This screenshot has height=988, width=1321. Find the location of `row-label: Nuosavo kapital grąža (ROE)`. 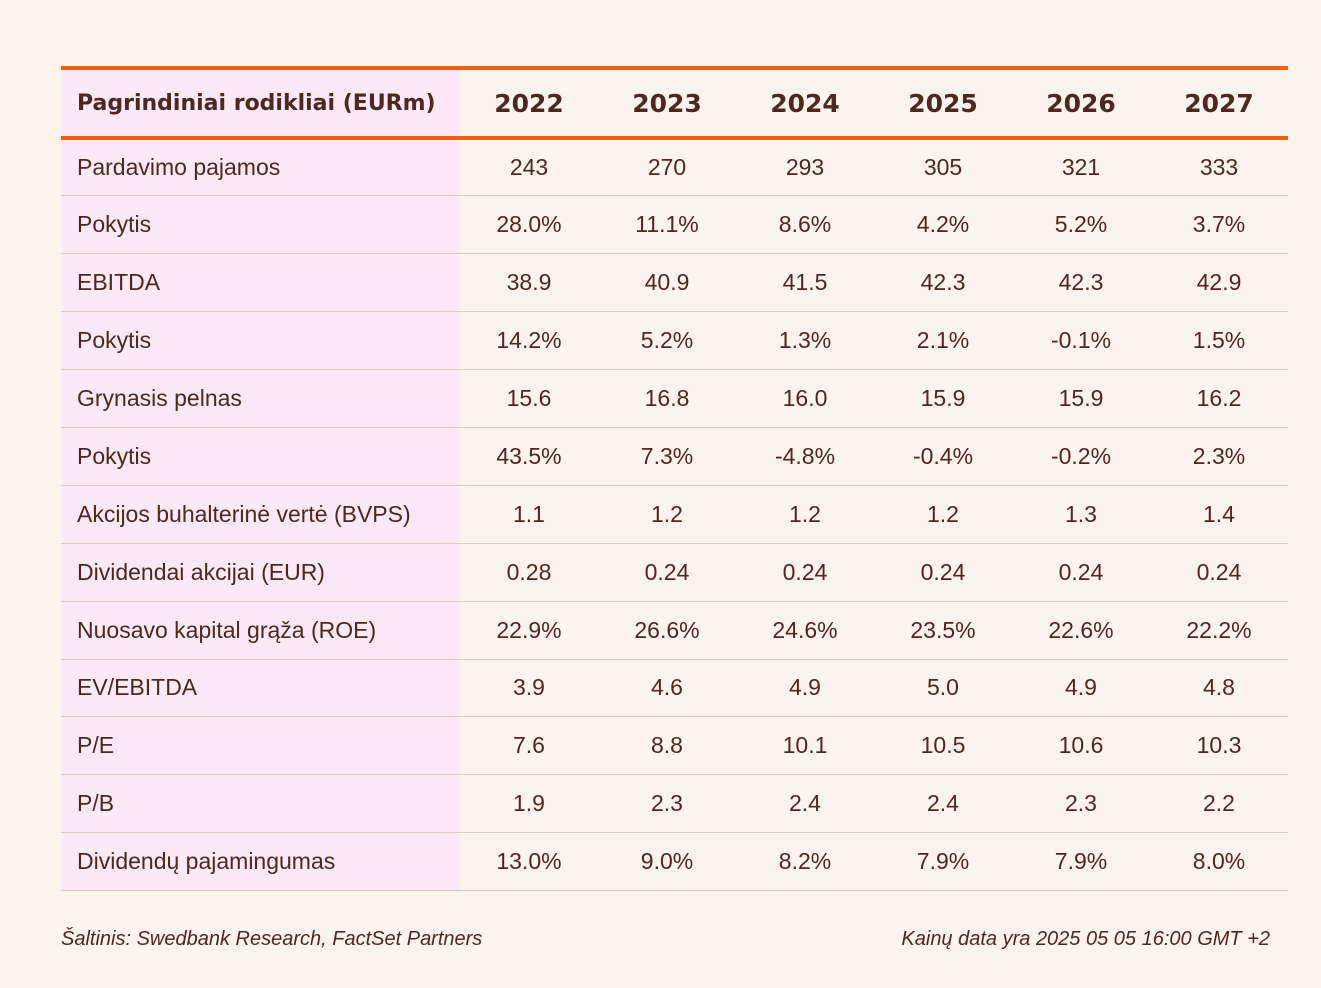

row-label: Nuosavo kapital grąža (ROE) is located at coordinates (260, 630).